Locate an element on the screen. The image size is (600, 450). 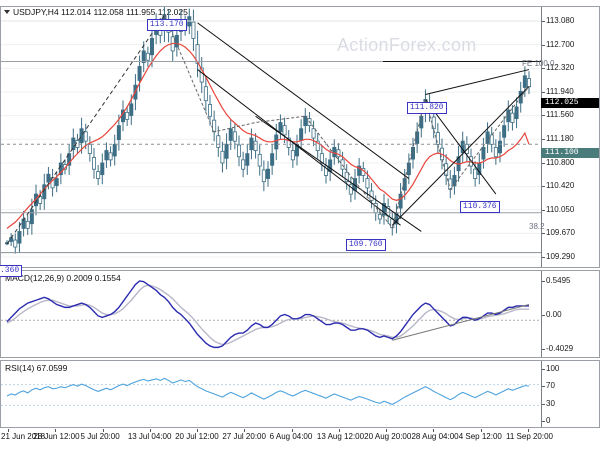
macd-series-svg is located at coordinates (271, 314).